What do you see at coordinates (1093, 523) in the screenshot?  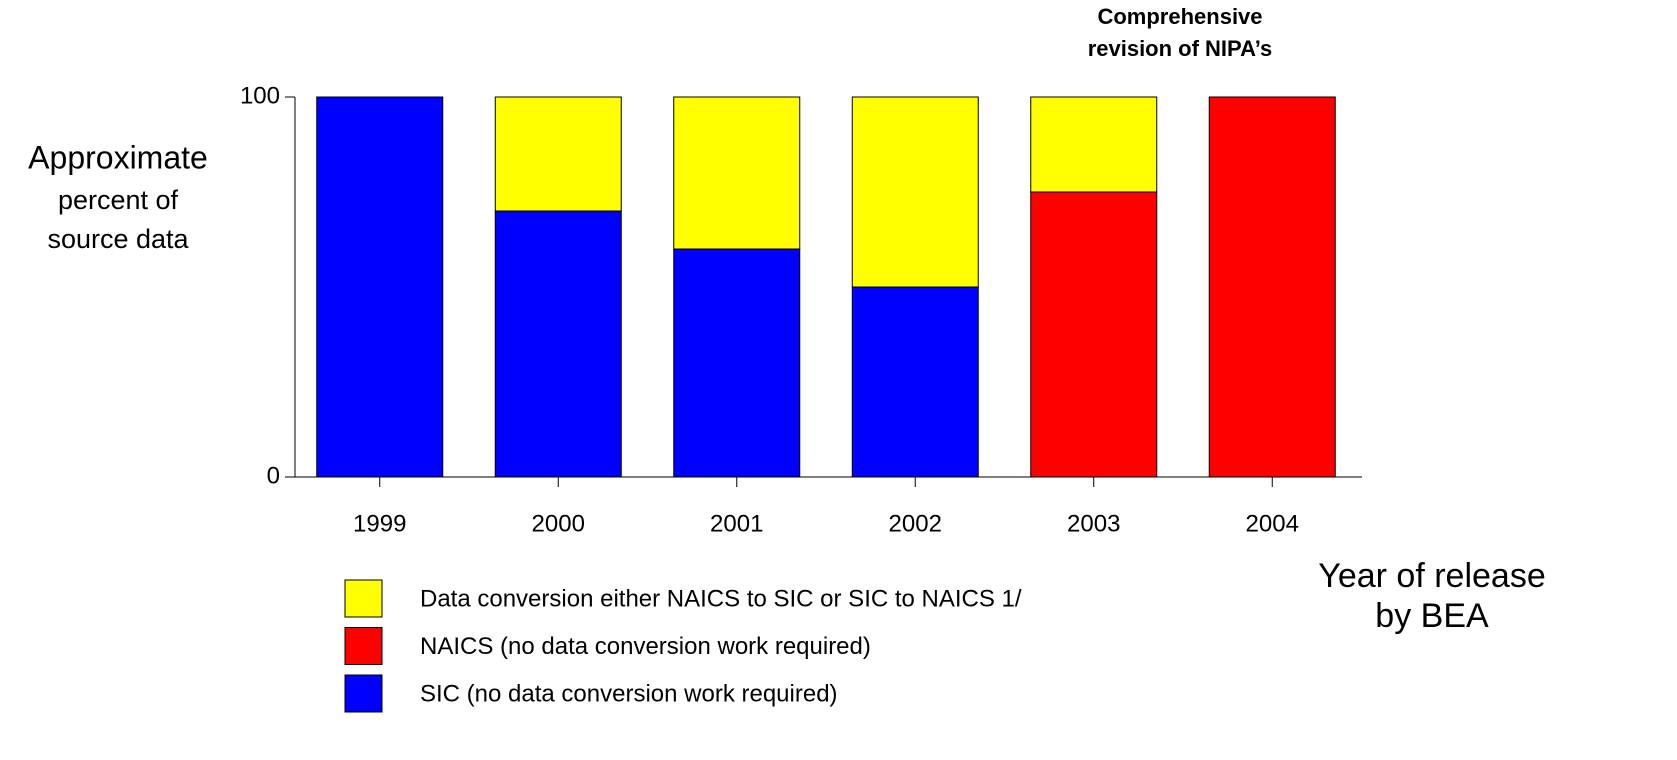 I see `x-tick-label: 2003` at bounding box center [1093, 523].